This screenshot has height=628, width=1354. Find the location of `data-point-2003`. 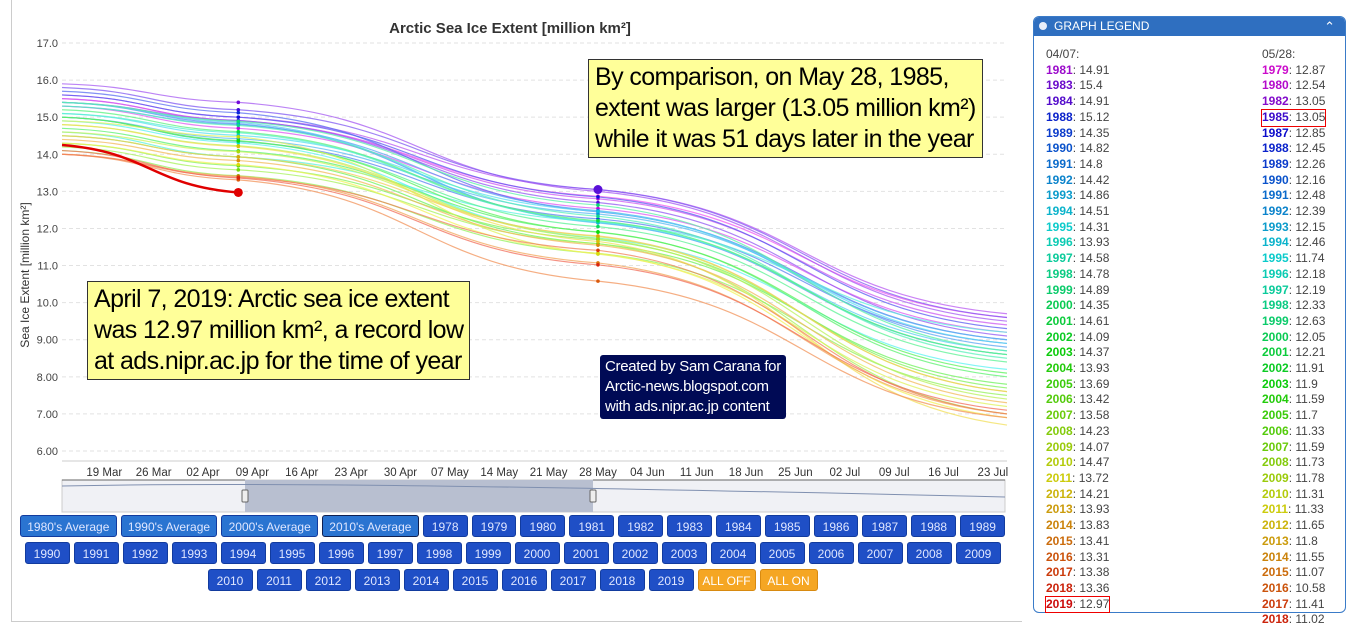

data-point-2003 is located at coordinates (238, 140).